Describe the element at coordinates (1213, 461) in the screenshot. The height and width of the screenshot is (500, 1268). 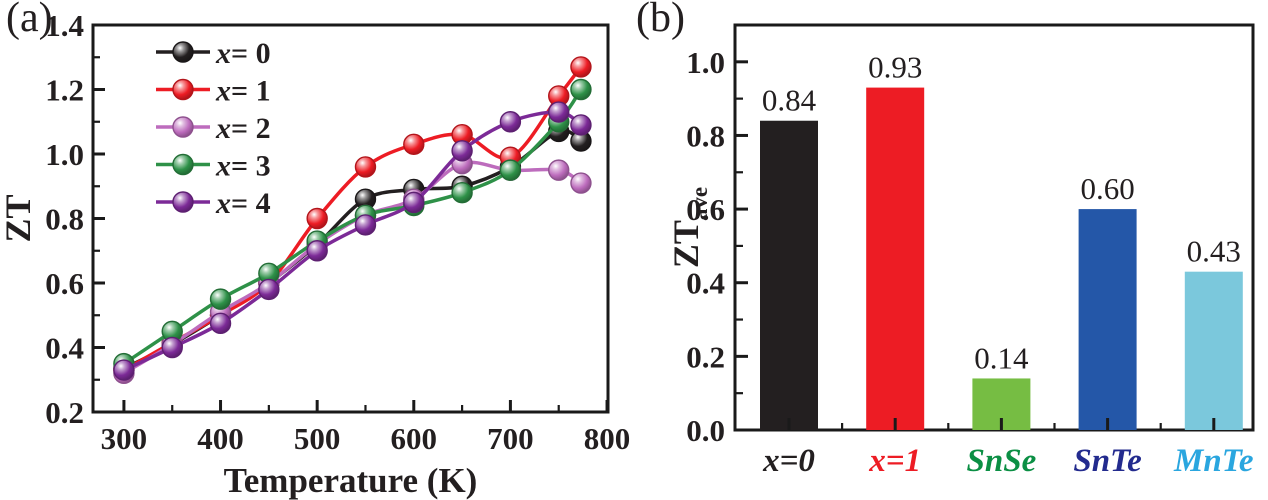
I see `category-label-MnTe: MnTe` at that location.